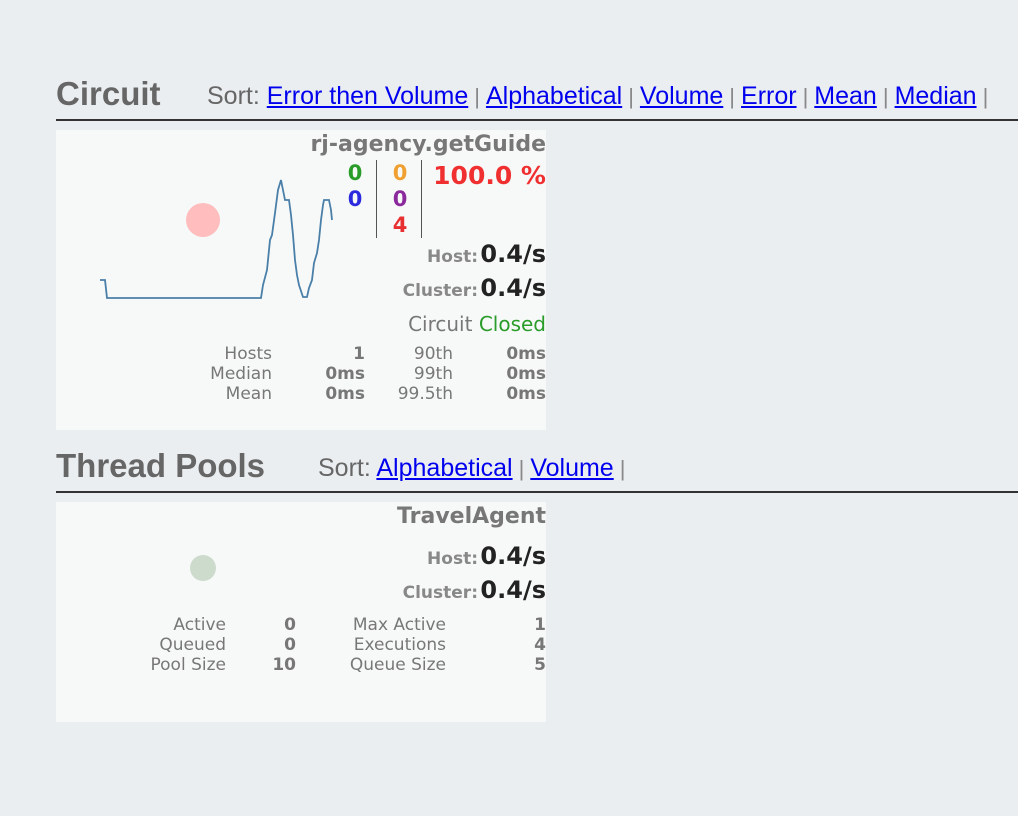 The image size is (1018, 816). Describe the element at coordinates (935, 96) in the screenshot. I see `sort-median-link: Median` at that location.